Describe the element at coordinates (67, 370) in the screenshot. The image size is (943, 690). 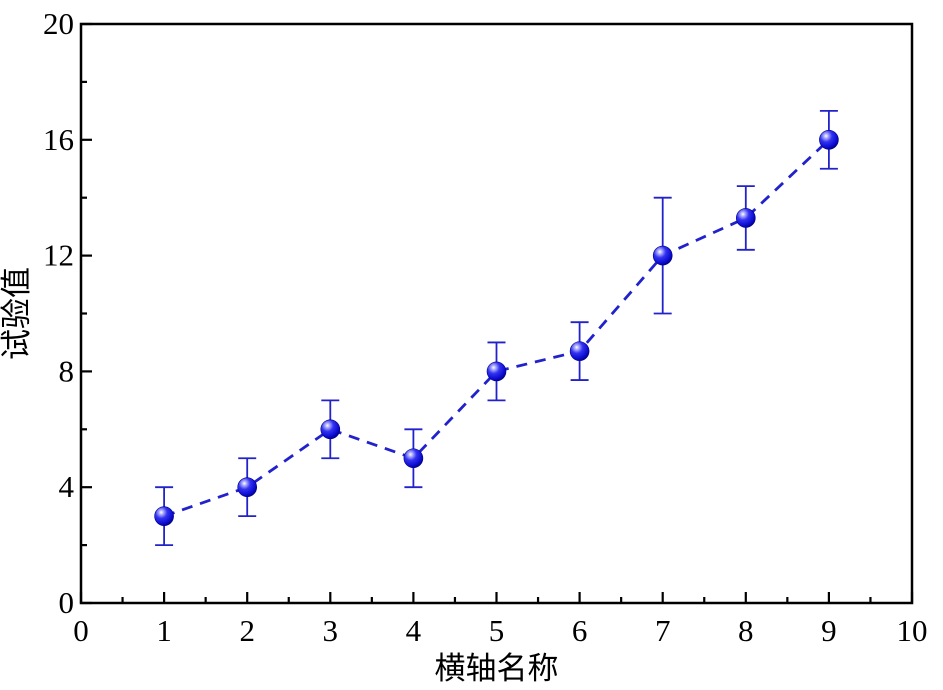
I see `y-tick-label: 8` at that location.